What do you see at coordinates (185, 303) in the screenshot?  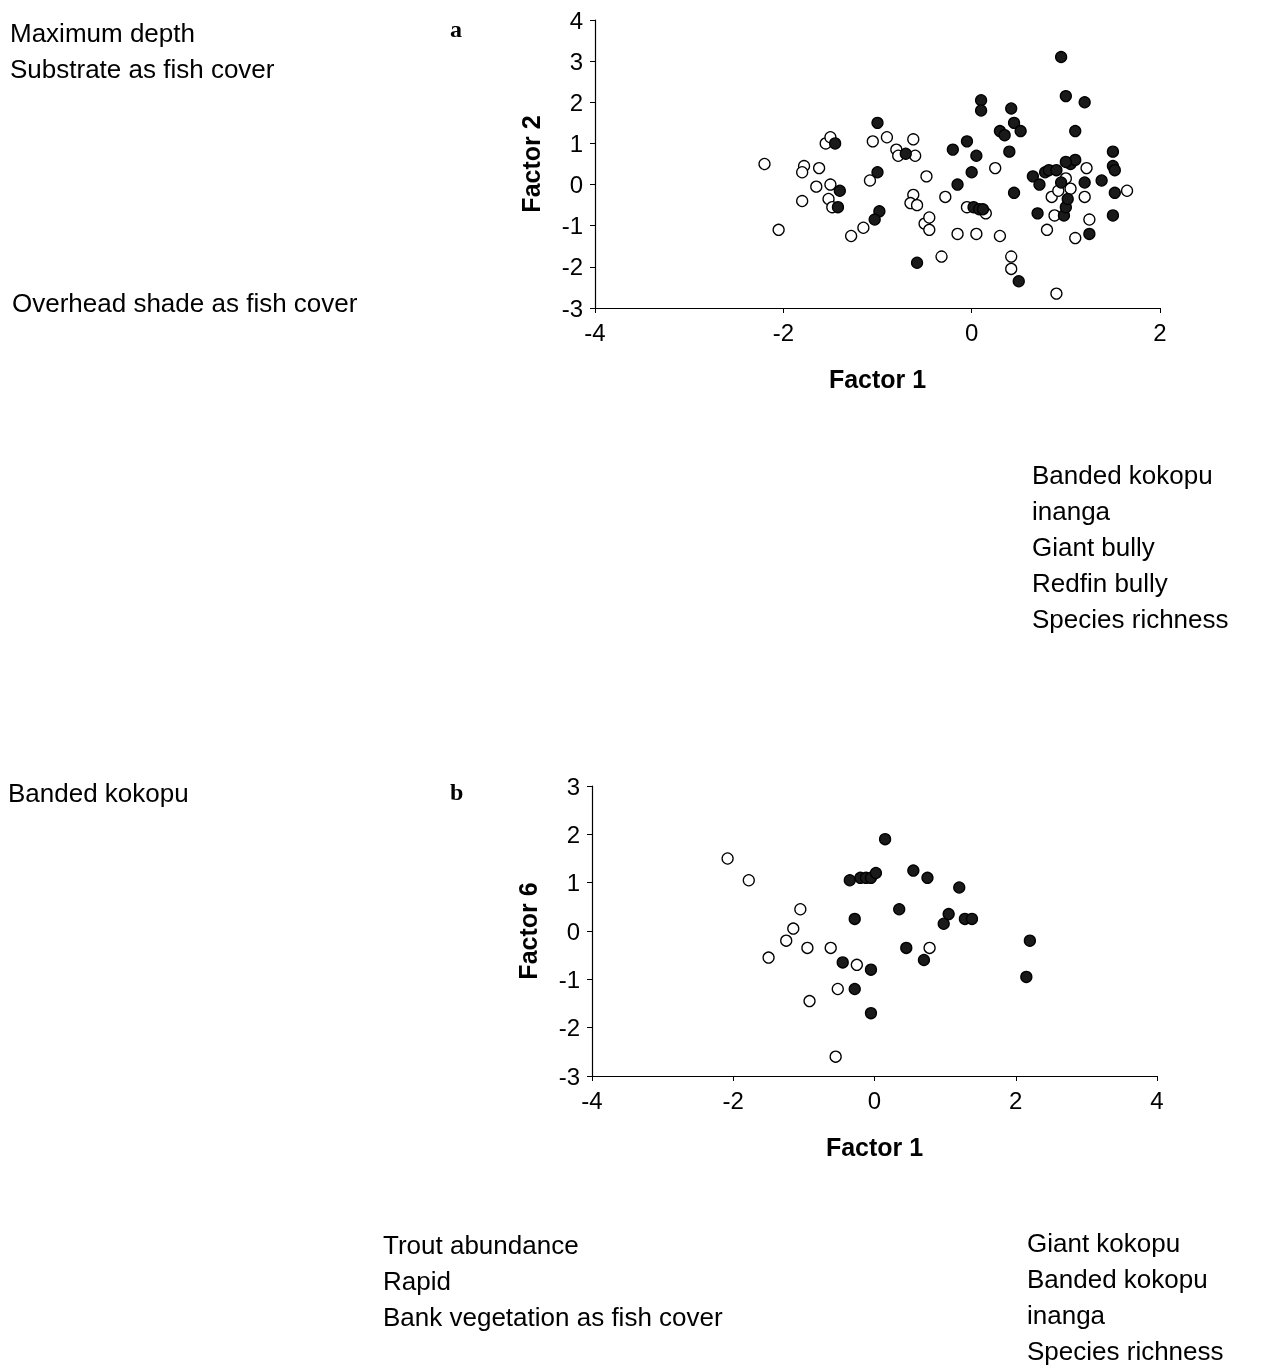 I see `text: Overhead shade as fish cover` at bounding box center [185, 303].